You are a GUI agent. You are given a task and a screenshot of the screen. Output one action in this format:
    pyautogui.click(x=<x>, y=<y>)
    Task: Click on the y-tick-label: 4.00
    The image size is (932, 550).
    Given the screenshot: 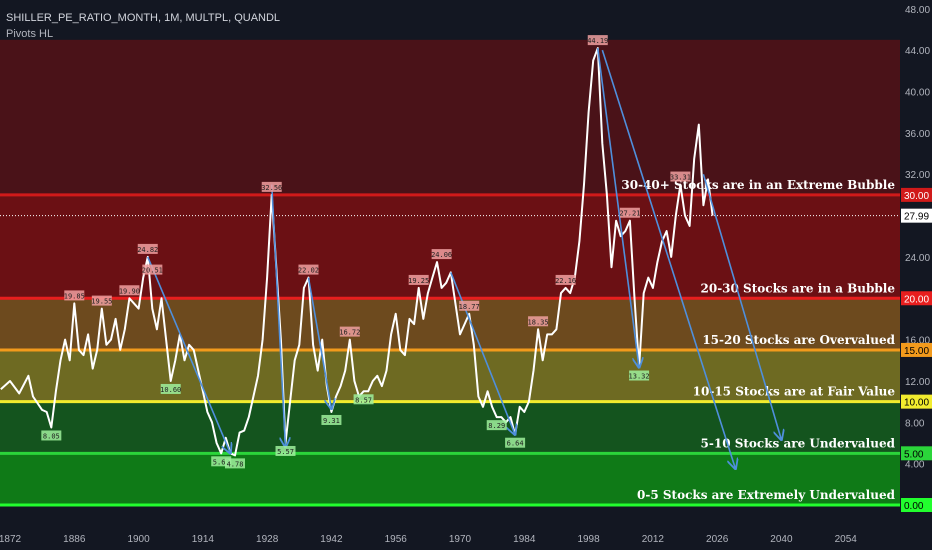 What is the action you would take?
    pyautogui.click(x=915, y=465)
    